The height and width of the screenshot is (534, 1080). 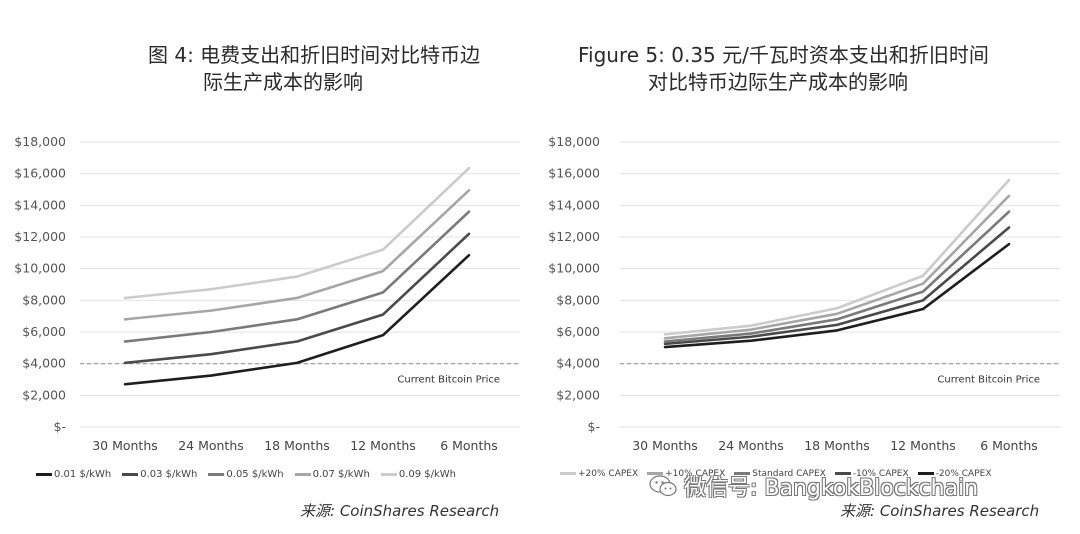 I want to click on legend-item: Standard CAPEX, so click(x=780, y=474).